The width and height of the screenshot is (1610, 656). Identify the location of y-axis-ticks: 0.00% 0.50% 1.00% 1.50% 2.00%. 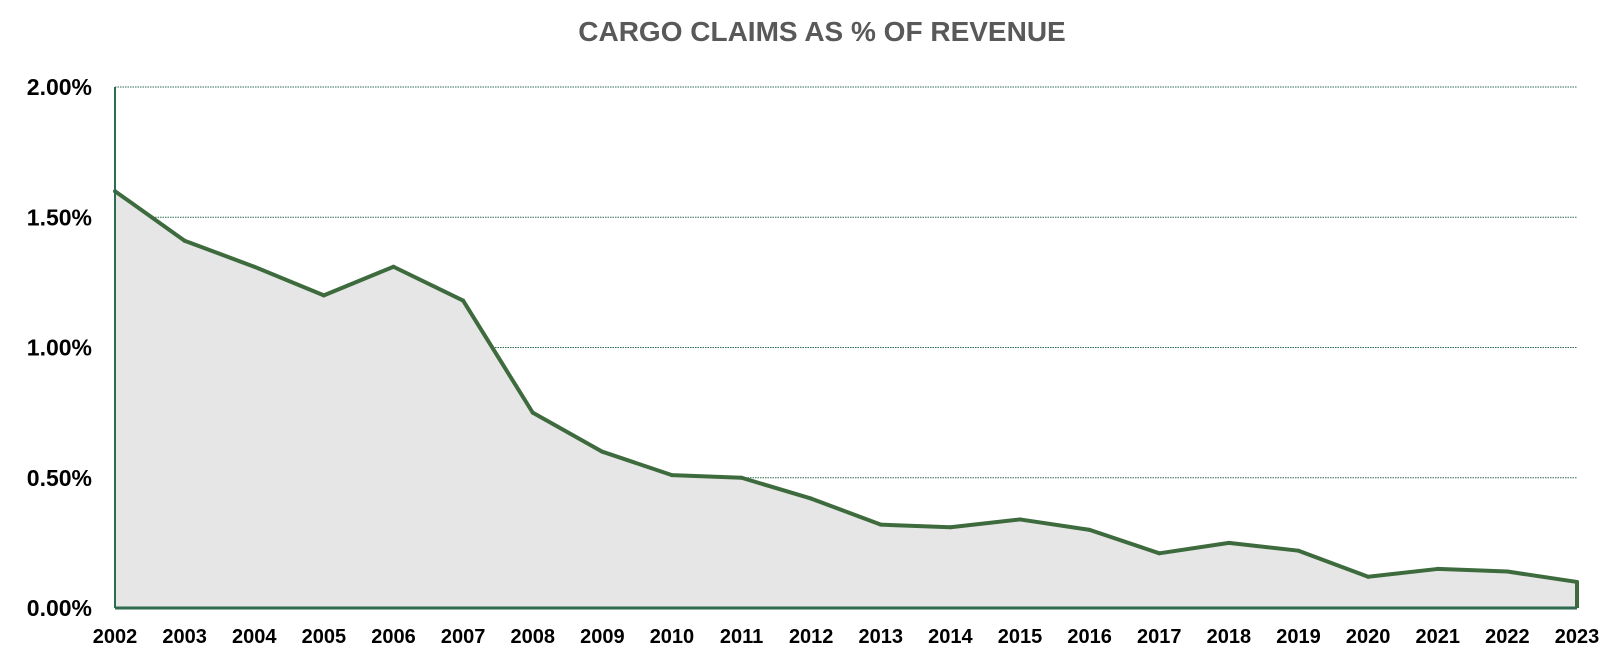
(59, 347).